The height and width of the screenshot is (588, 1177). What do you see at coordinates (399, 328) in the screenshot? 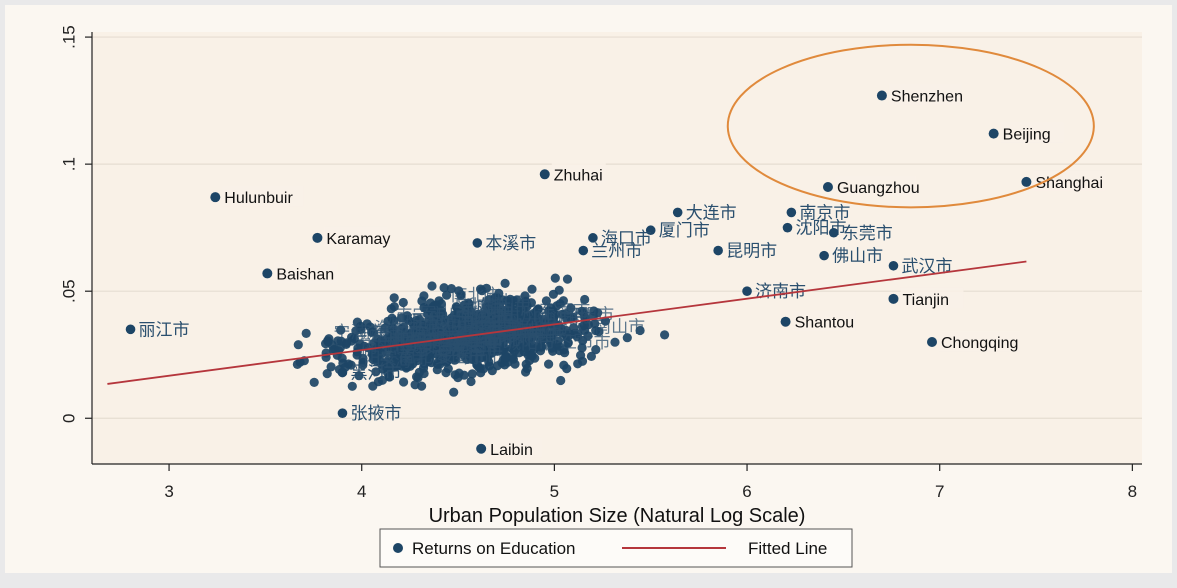
I see `filler-glyph: 海阳市` at bounding box center [399, 328].